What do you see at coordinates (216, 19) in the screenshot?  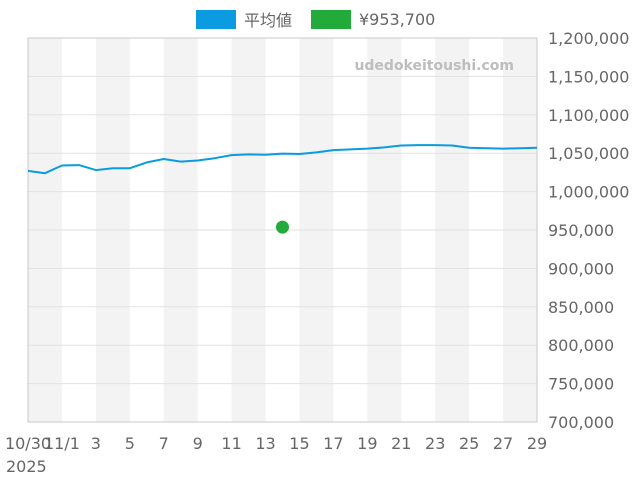 I see `legend-swatch-average` at bounding box center [216, 19].